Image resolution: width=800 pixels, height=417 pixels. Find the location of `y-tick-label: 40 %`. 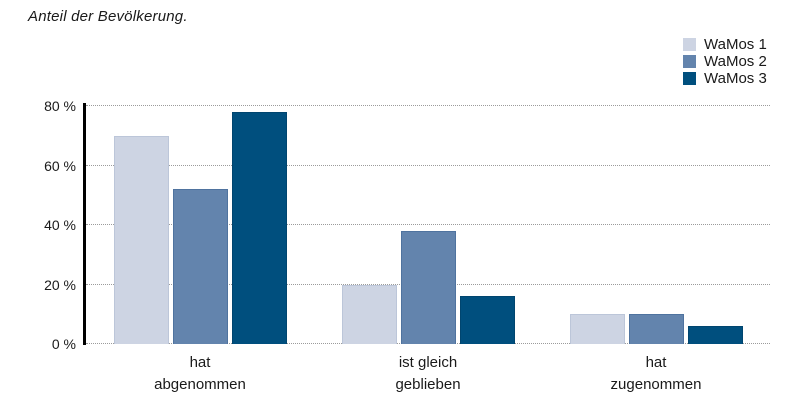

y-tick-label: 40 % is located at coordinates (60, 225).